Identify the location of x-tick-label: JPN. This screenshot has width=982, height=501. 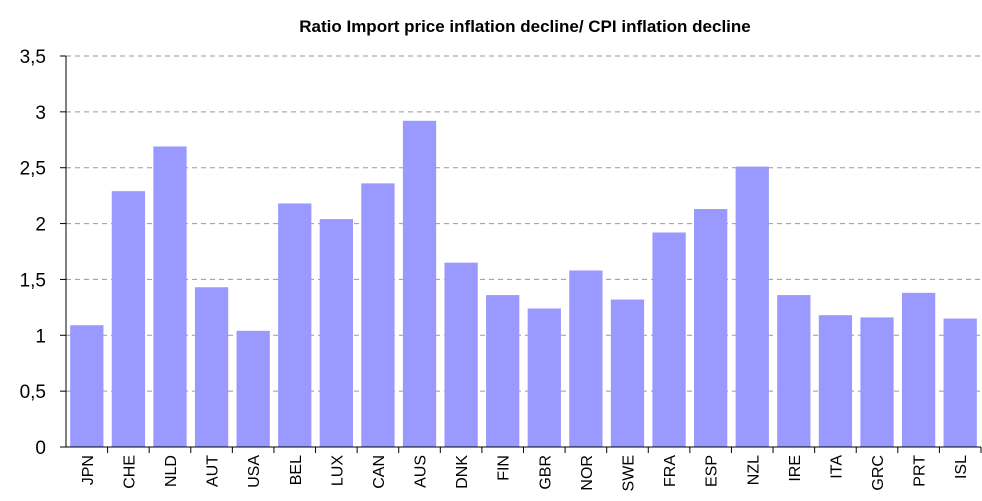
(88, 470).